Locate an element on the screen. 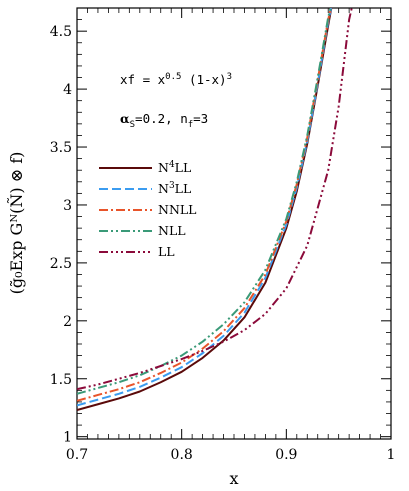 This screenshot has width=409, height=491. params-annotation-part: =3 is located at coordinates (200, 118).